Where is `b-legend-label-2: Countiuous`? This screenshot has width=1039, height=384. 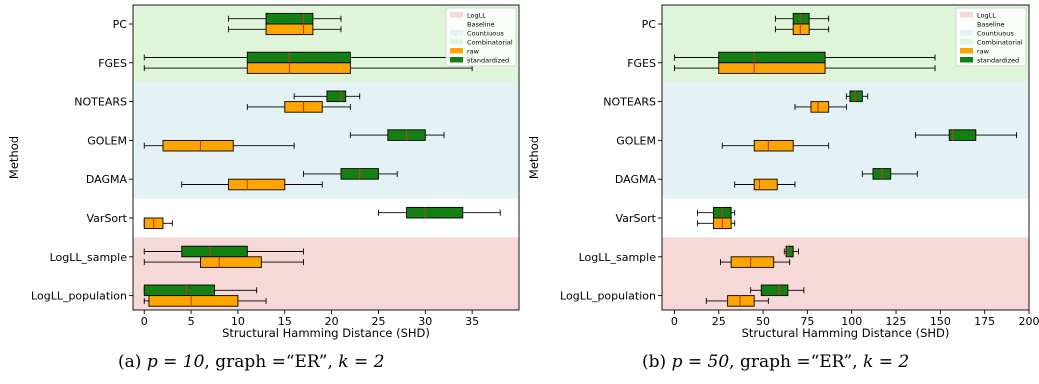
b-legend-label-2: Countiuous is located at coordinates (995, 34).